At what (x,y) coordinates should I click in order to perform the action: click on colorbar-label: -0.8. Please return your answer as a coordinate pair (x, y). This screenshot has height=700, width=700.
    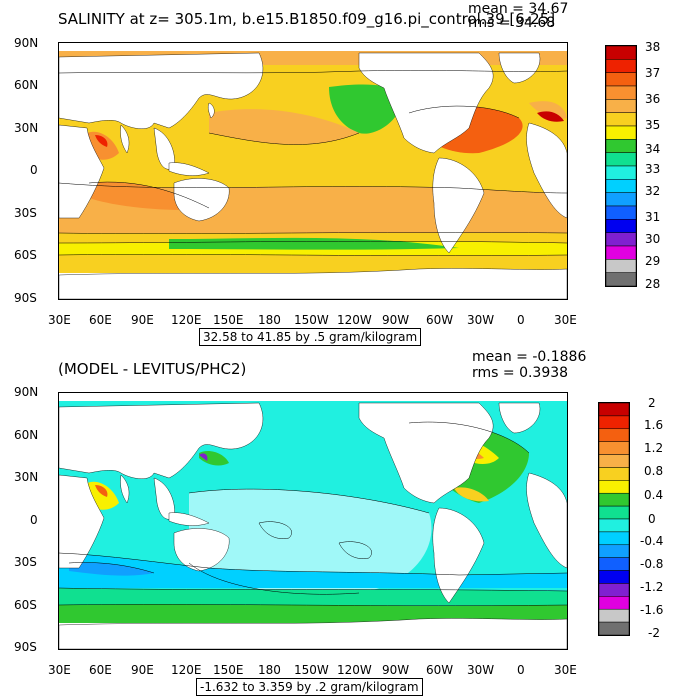
    Looking at the image, I should click on (652, 564).